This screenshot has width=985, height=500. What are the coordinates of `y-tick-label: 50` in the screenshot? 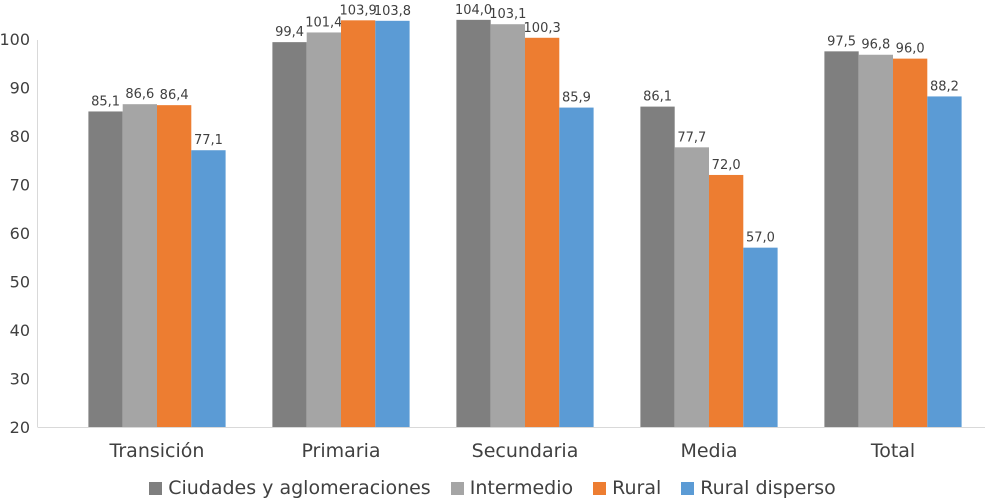 It's located at (20, 282).